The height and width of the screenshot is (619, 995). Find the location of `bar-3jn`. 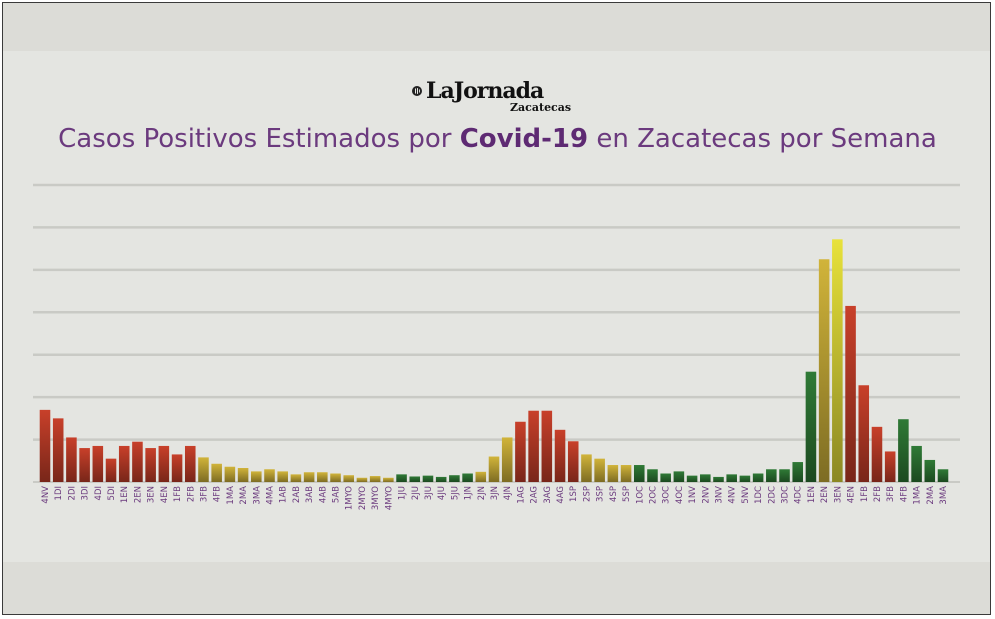

bar-3jn is located at coordinates (494, 469).